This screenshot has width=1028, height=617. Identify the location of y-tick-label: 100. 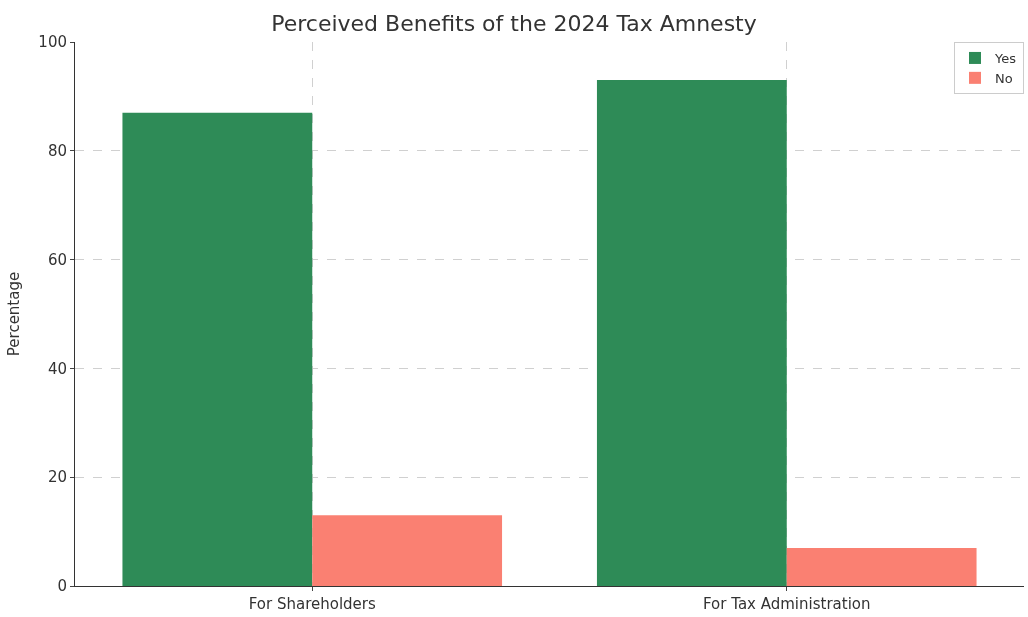
(52, 42).